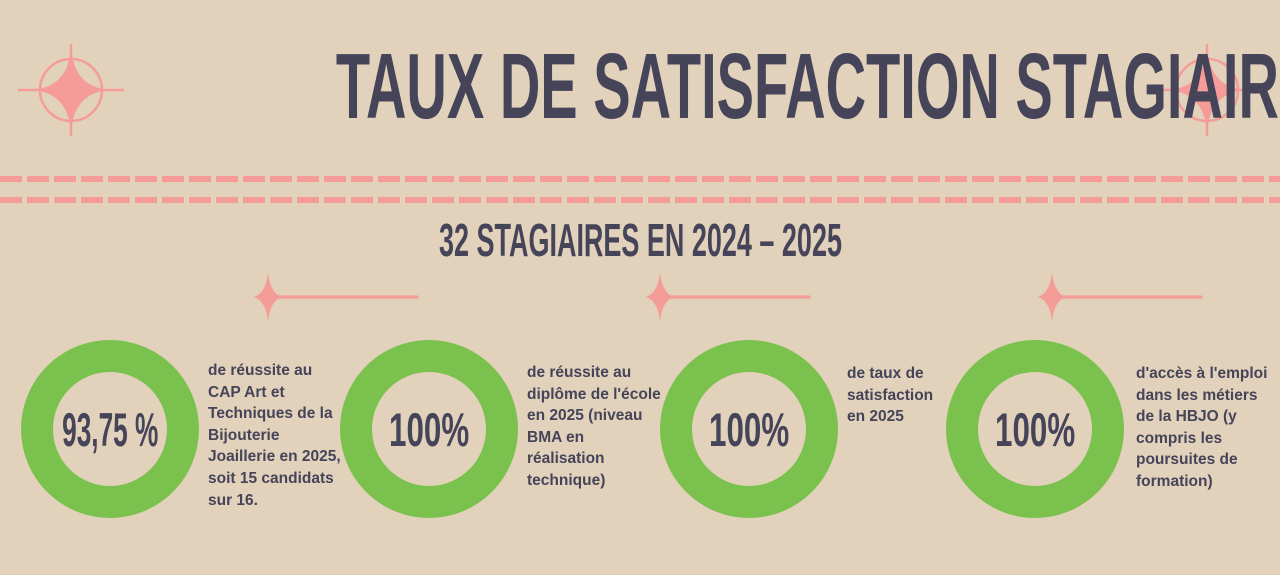 Image resolution: width=1280 pixels, height=575 pixels. Describe the element at coordinates (807, 86) in the screenshot. I see `page-title: TAUX DE SATISFACTION STAGIAIRES` at that location.